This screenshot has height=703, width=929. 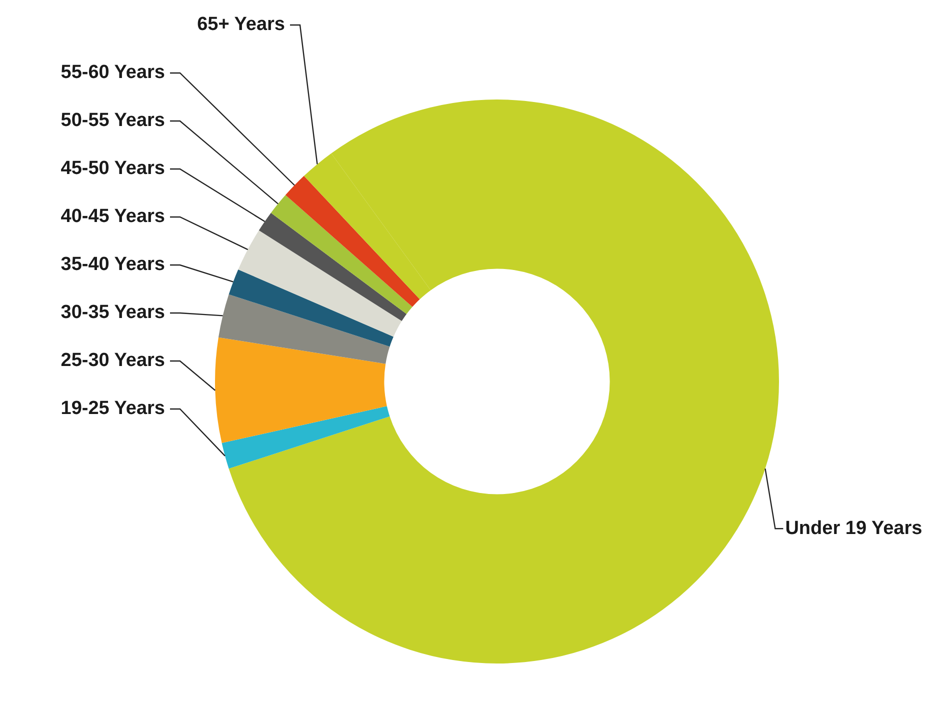 I want to click on slice-label: 35-40 Years, so click(x=112, y=265).